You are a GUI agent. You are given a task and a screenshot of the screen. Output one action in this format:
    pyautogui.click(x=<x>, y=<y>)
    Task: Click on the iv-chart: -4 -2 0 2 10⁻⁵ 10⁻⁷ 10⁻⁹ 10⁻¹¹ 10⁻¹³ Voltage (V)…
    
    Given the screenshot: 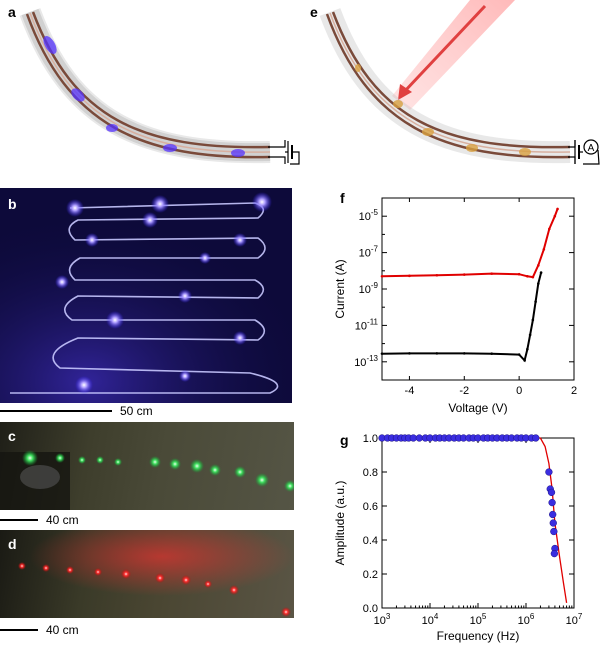 What is the action you would take?
    pyautogui.click(x=455, y=306)
    